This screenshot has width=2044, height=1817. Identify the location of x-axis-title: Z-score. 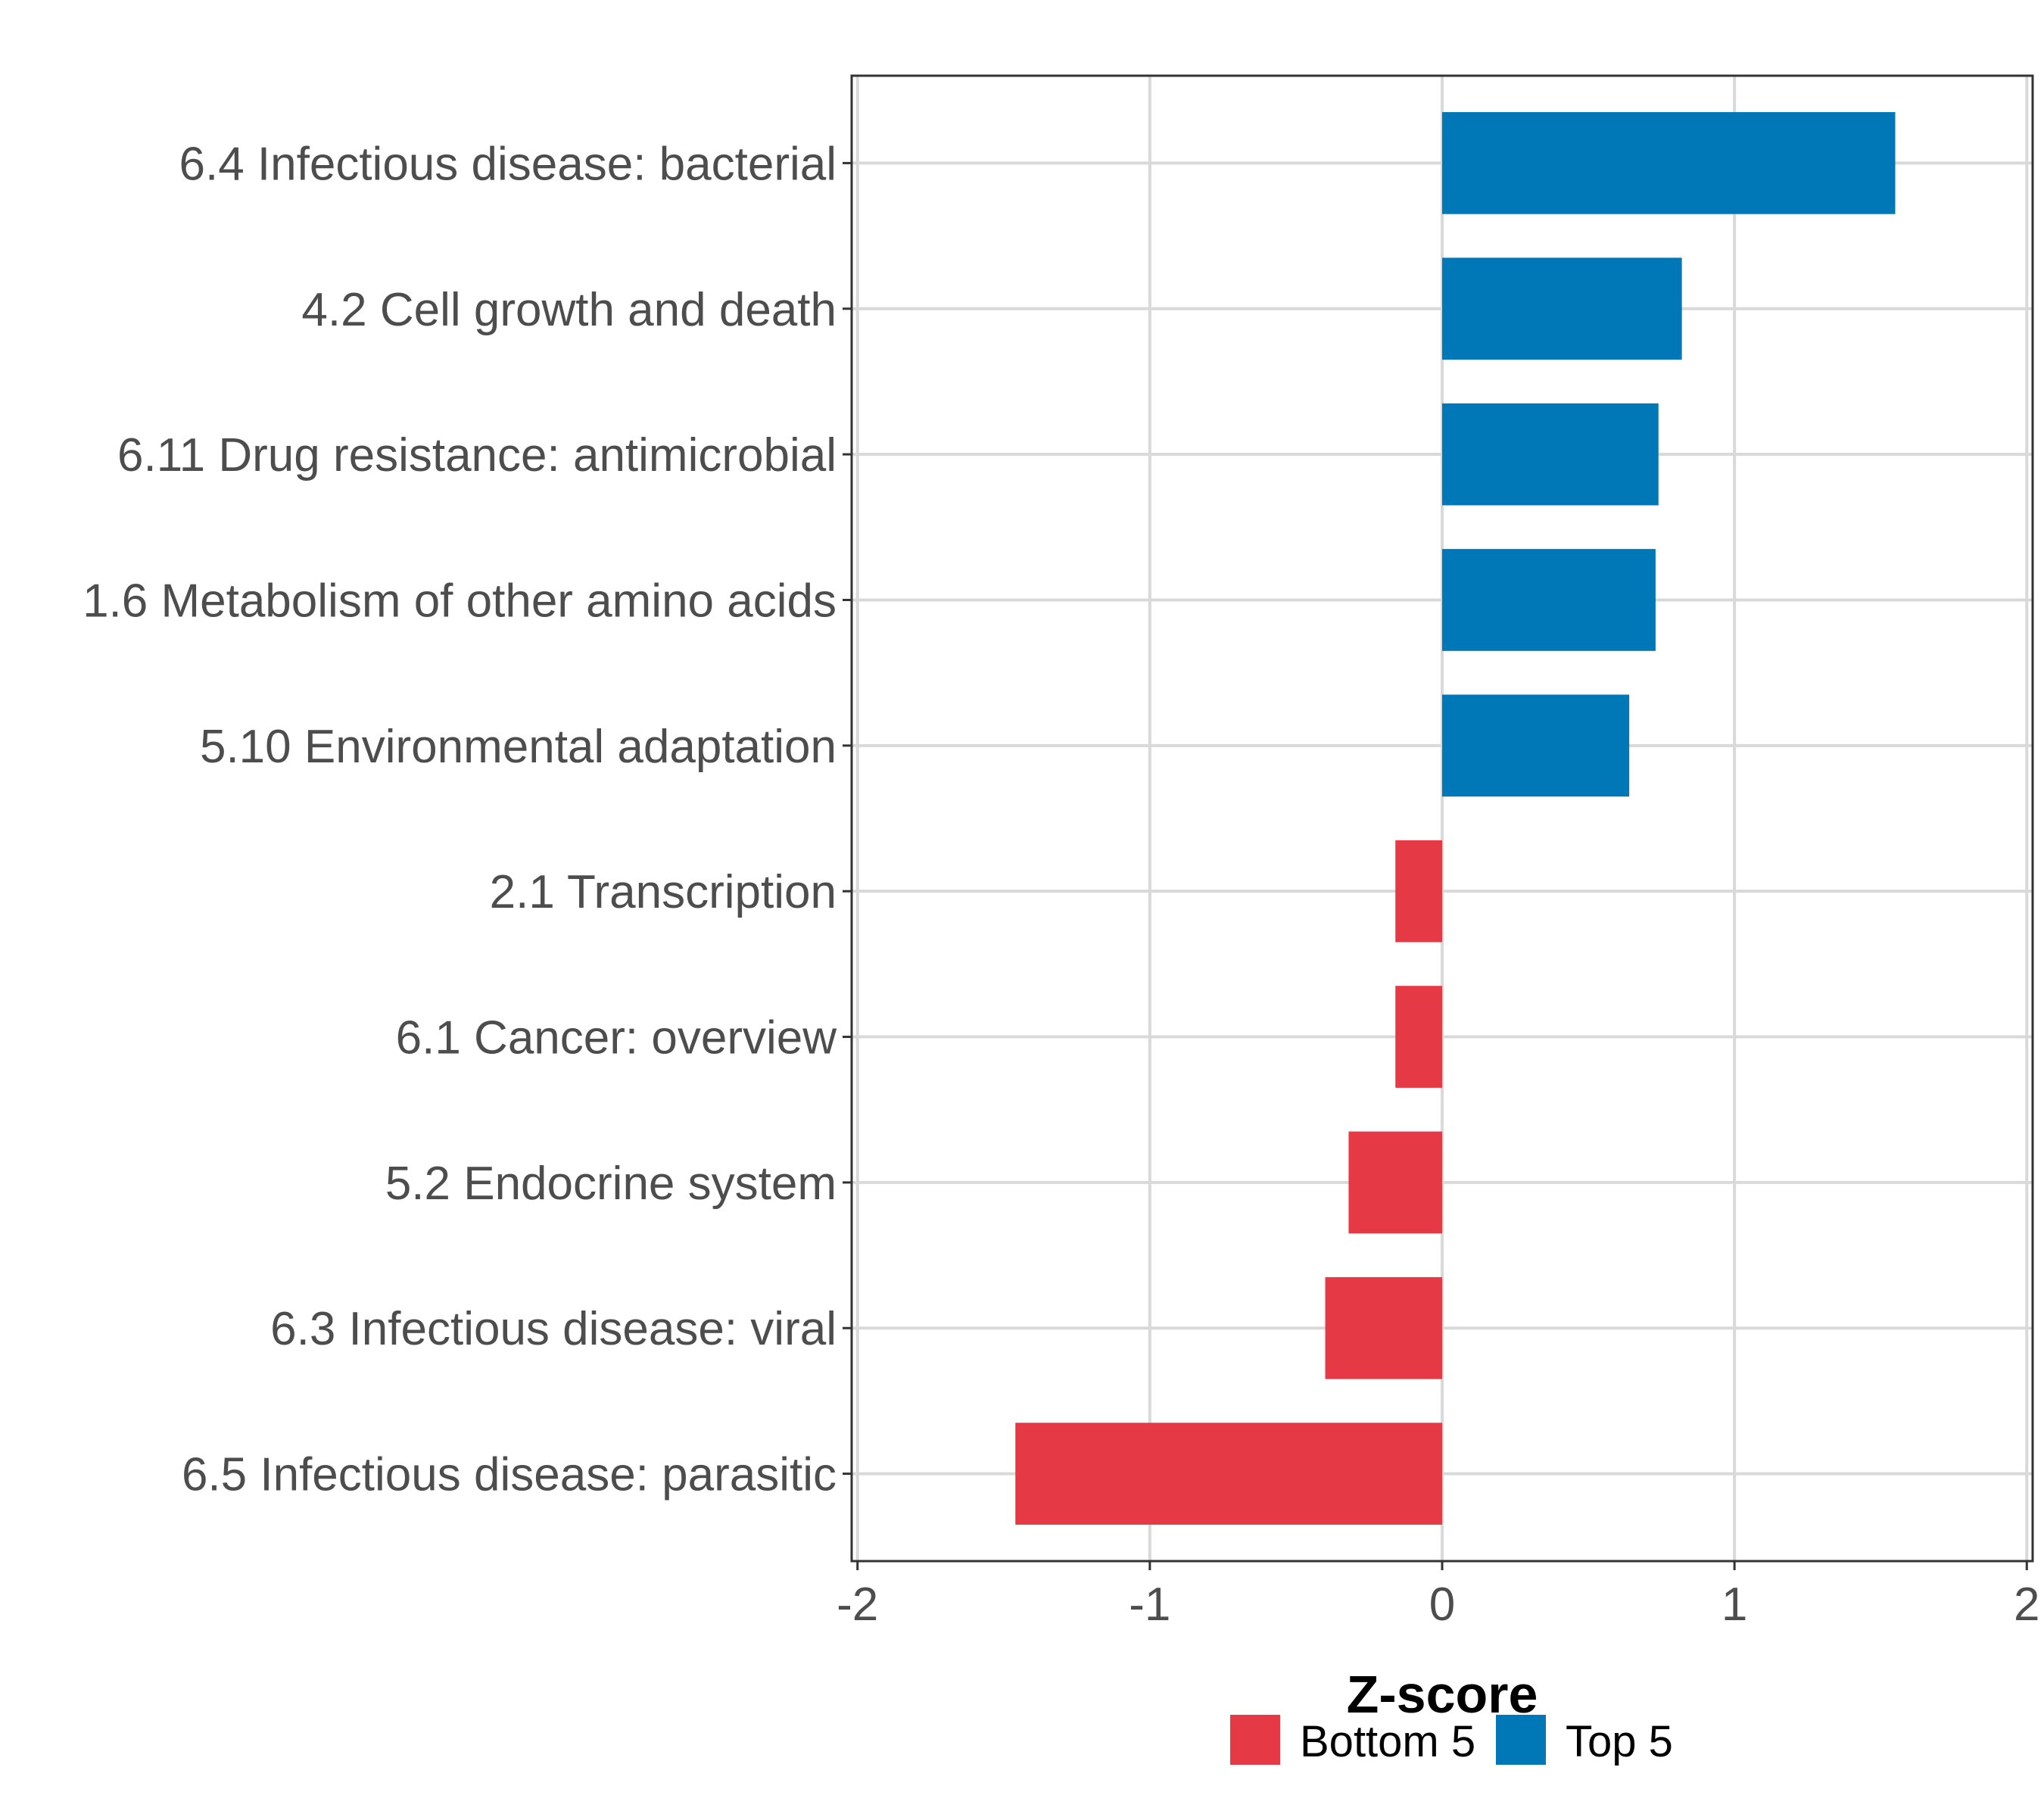
(1442, 1694).